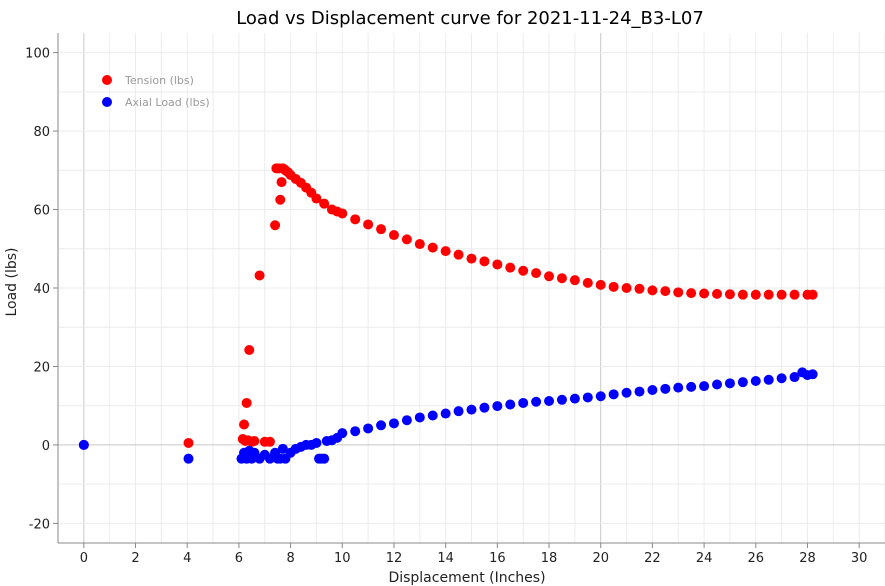  Describe the element at coordinates (41, 132) in the screenshot. I see `y-tick-label: 80` at that location.